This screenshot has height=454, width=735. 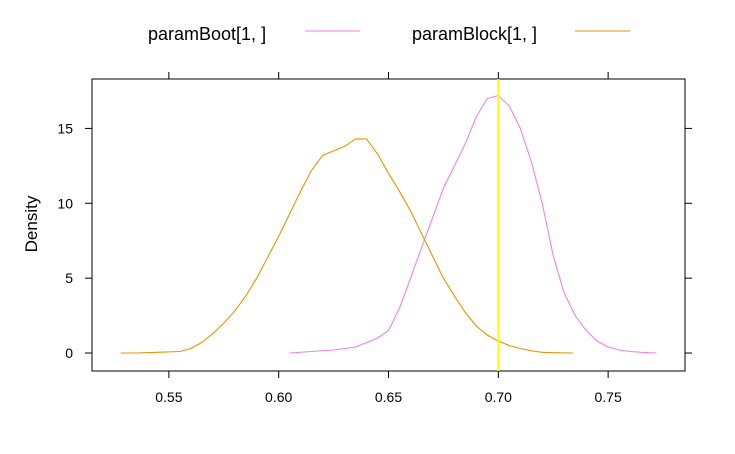 What do you see at coordinates (608, 397) in the screenshot?
I see `x-tick-label: 0.75` at bounding box center [608, 397].